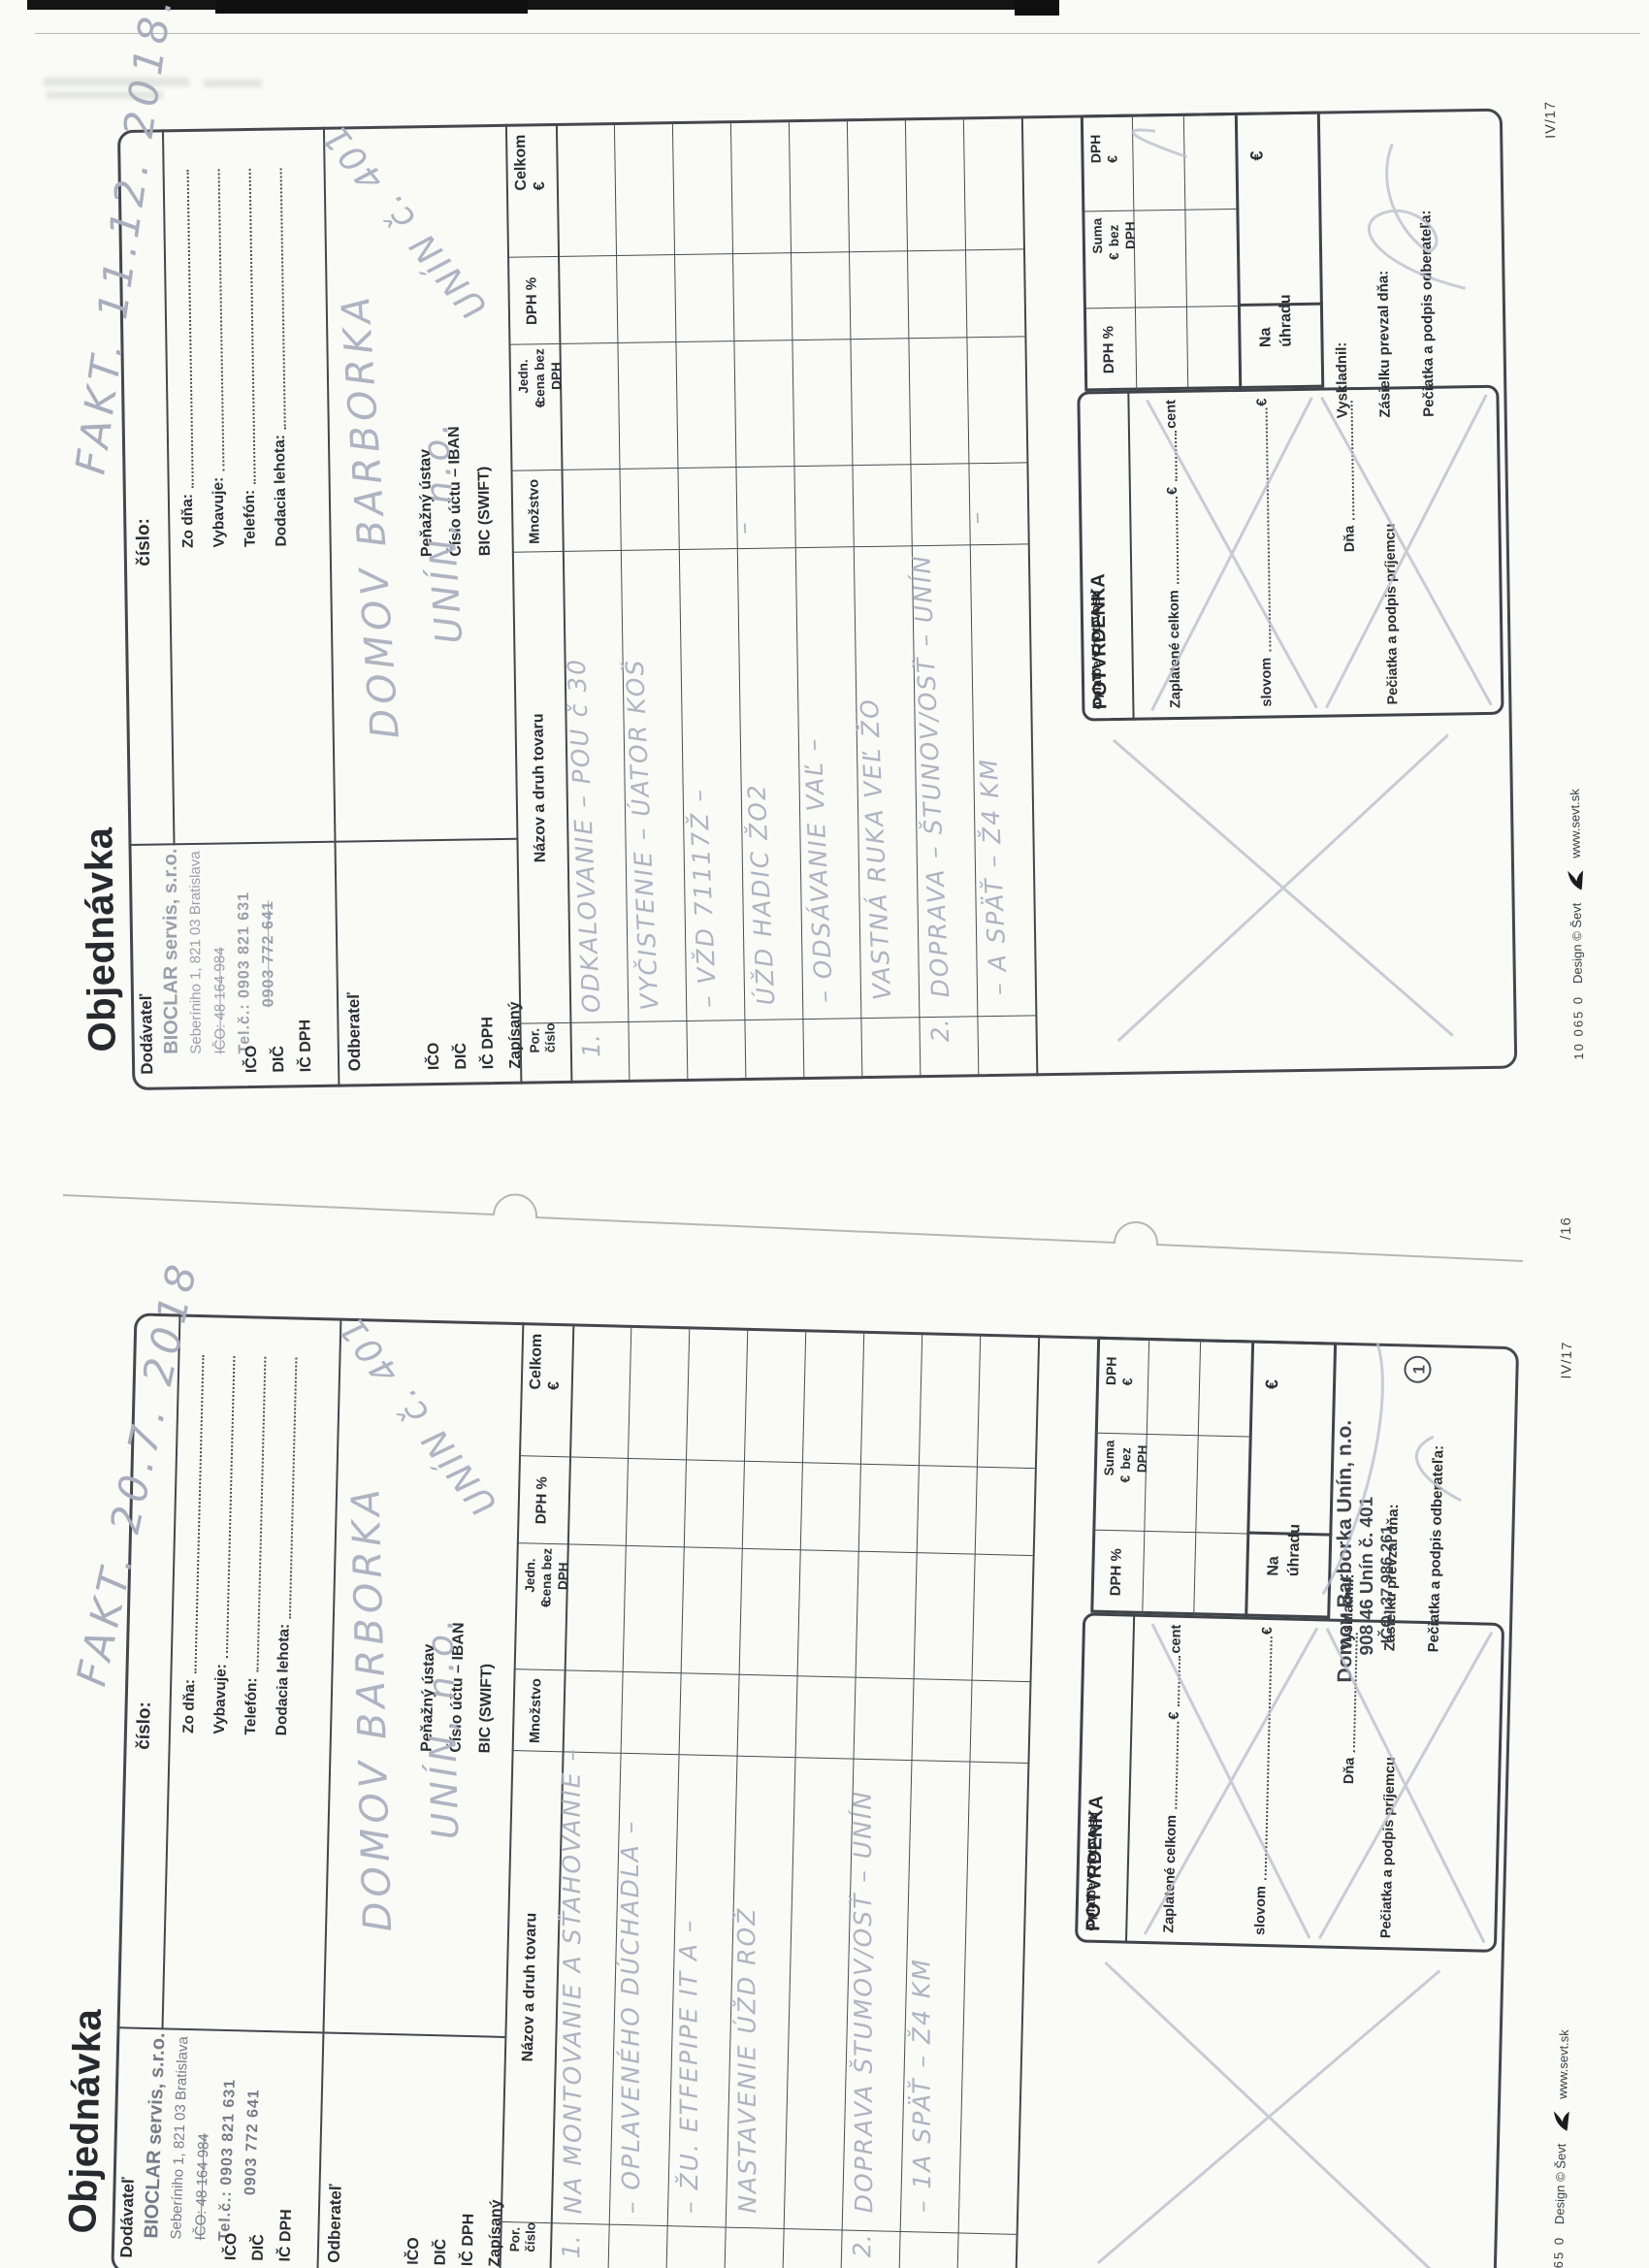 This screenshot has width=1649, height=2268. What do you see at coordinates (837, 33) in the screenshot?
I see `scan-line` at bounding box center [837, 33].